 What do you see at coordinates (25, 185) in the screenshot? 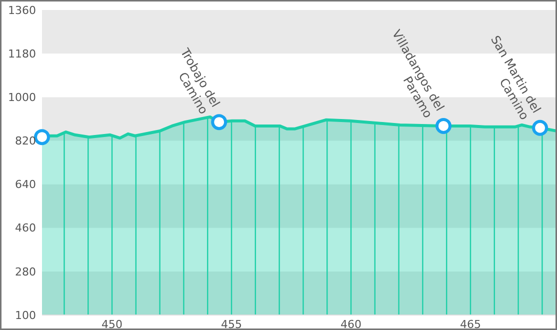
I see `y-tick-label: 640` at bounding box center [25, 185].